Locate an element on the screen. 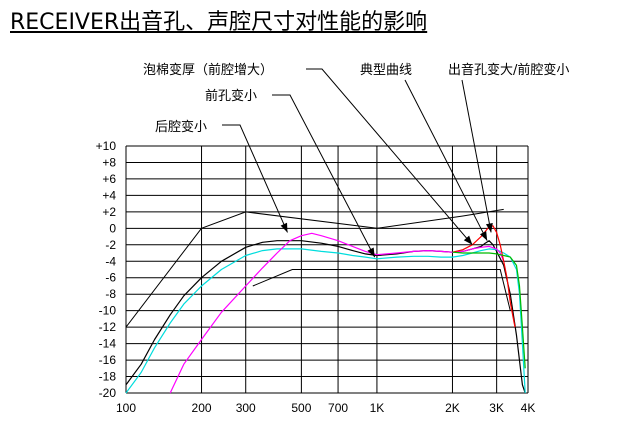 This screenshot has width=620, height=435. x-tick-label: 300 is located at coordinates (246, 408).